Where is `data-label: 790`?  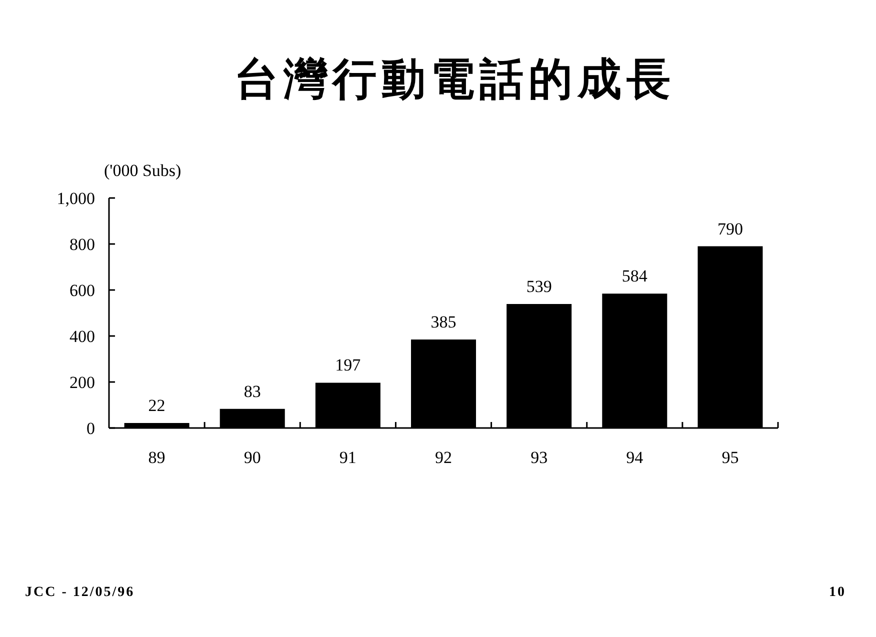 data-label: 790 is located at coordinates (730, 228).